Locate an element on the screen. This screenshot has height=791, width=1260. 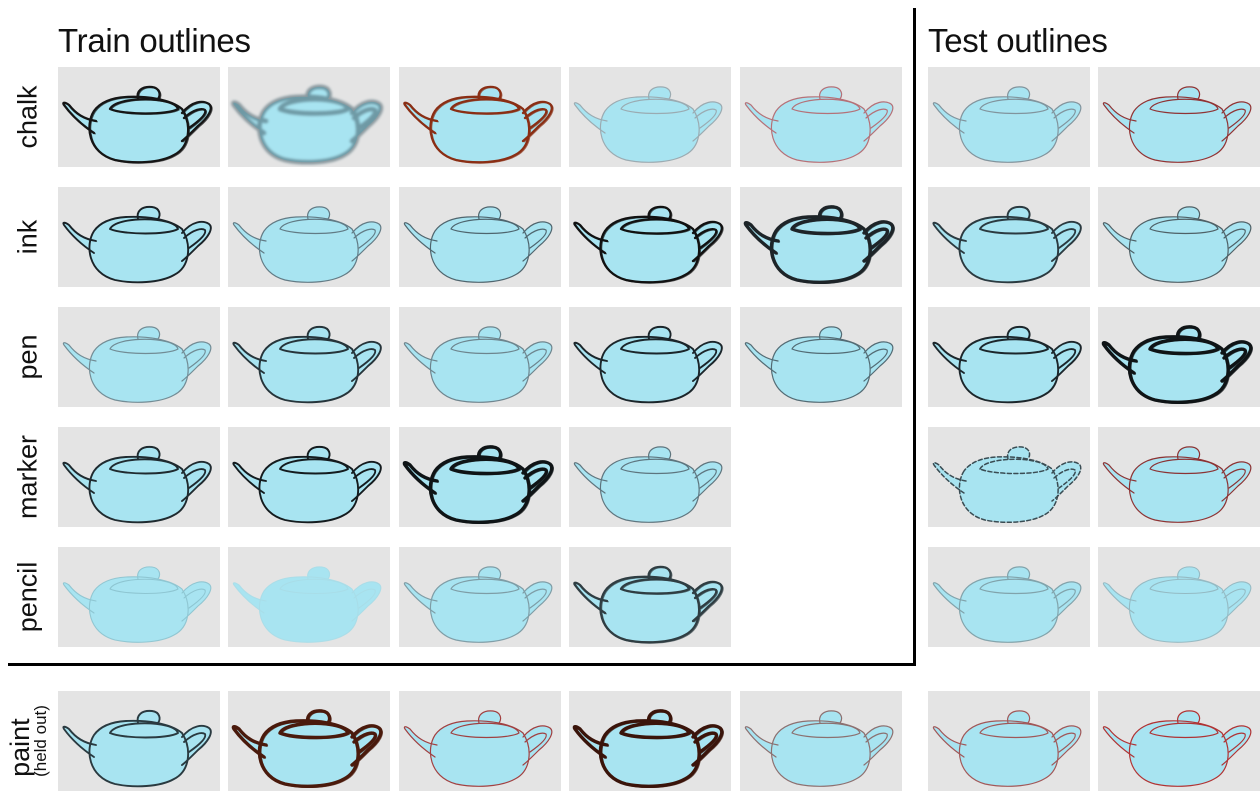
test-outlines-heading: Test outlines is located at coordinates (1018, 40).